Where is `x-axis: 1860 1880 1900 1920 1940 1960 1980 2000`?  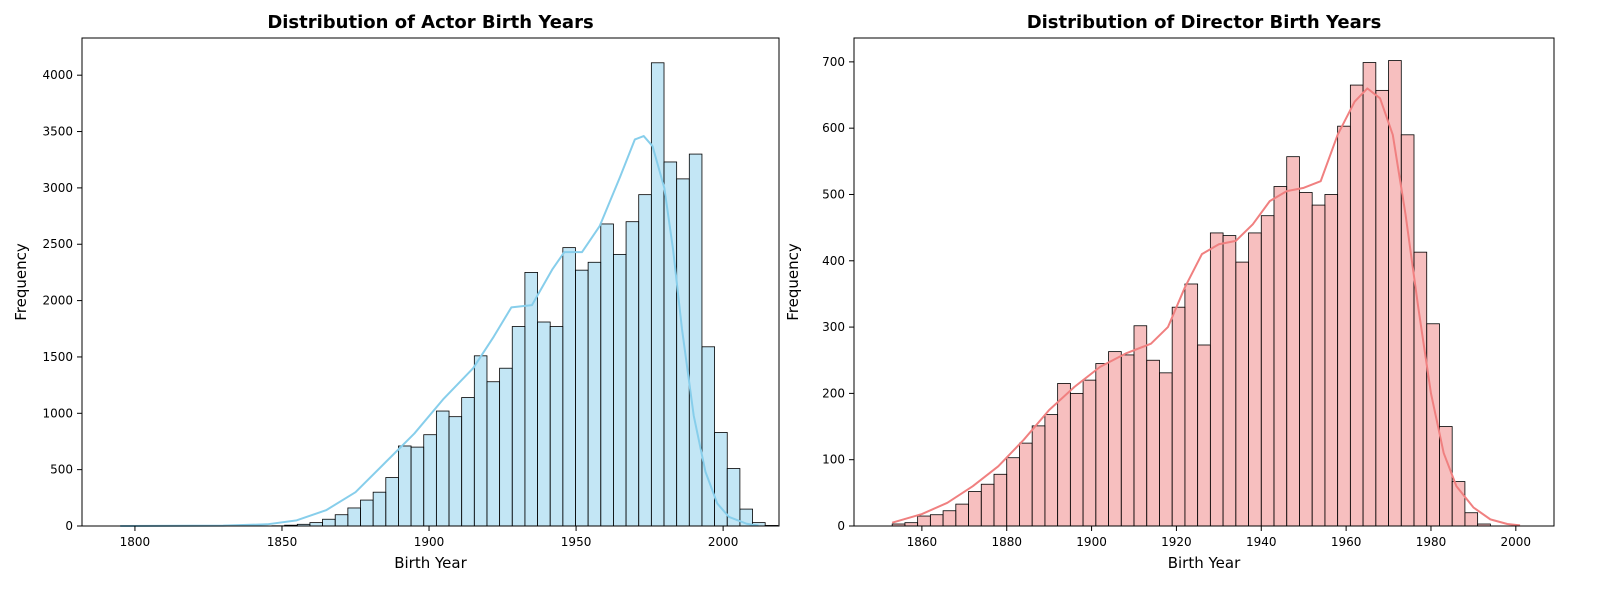 x-axis: 1860 1880 1900 1920 1940 1960 1980 2000 is located at coordinates (1219, 537).